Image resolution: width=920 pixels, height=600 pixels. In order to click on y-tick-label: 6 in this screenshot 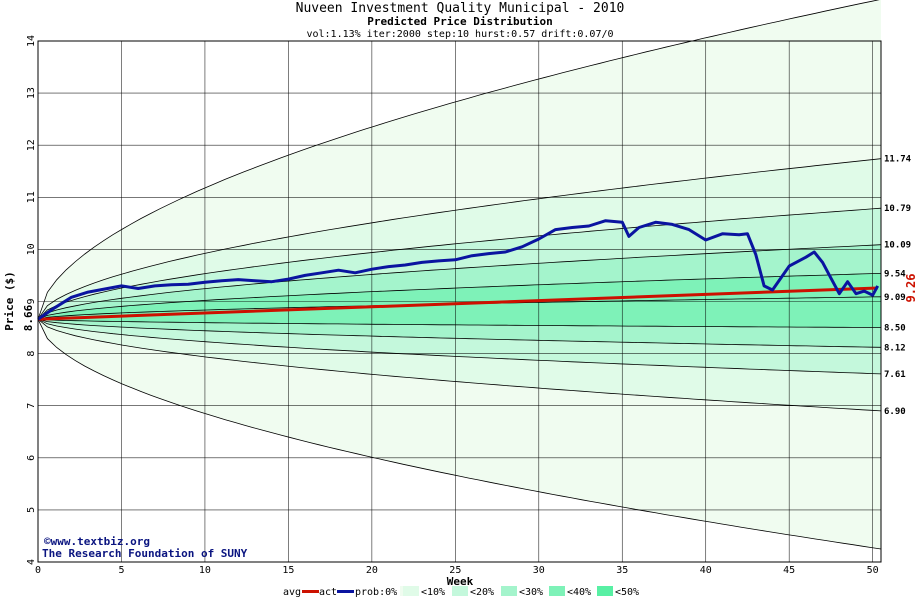, I will do `click(31, 458)`.